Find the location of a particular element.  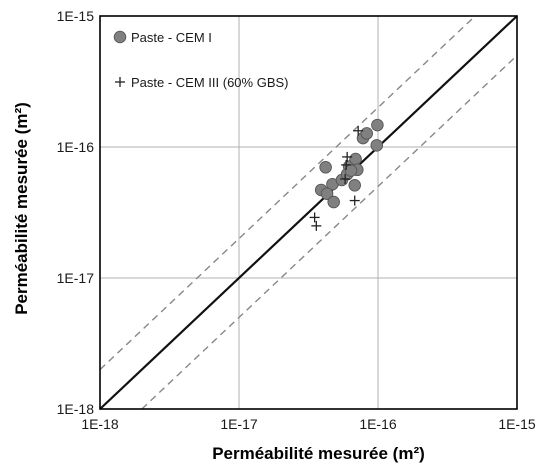

x-tick-label: 1E-16 is located at coordinates (378, 424).